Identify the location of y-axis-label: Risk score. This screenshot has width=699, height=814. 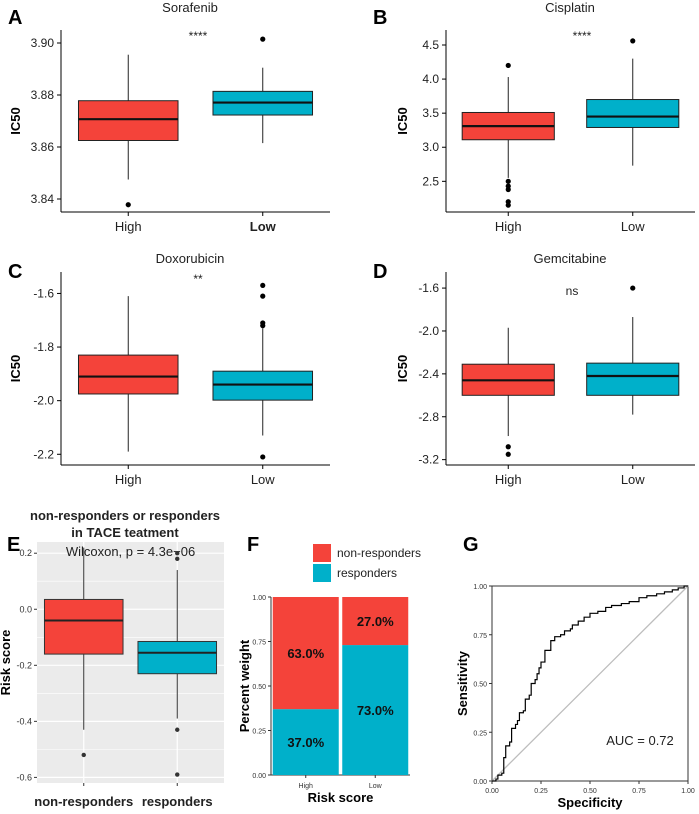
(6, 663).